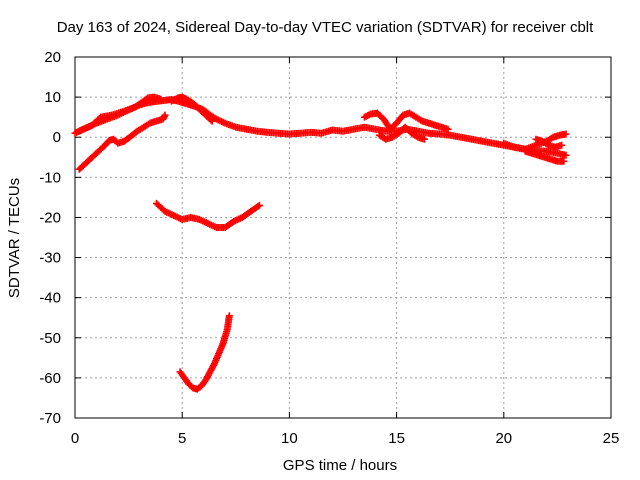 This screenshot has width=640, height=480. What do you see at coordinates (14, 238) in the screenshot?
I see `y-axis-label: SDTVAR / TECUs` at bounding box center [14, 238].